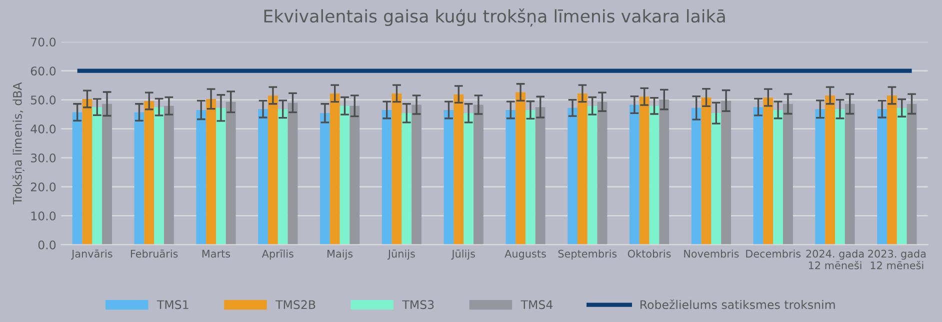 The image size is (942, 322). I want to click on y-tick-label: 40.0, so click(43, 129).